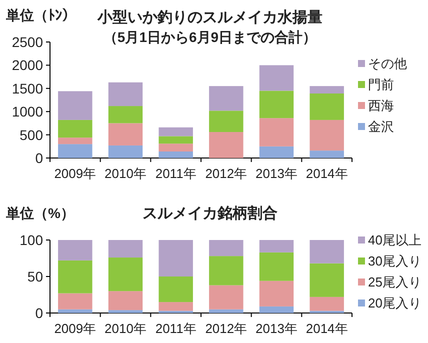 The height and width of the screenshot is (343, 428). Describe the element at coordinates (210, 37) in the screenshot. I see `chart-subtitle: （5月1日から6月9日までの合計）` at that location.